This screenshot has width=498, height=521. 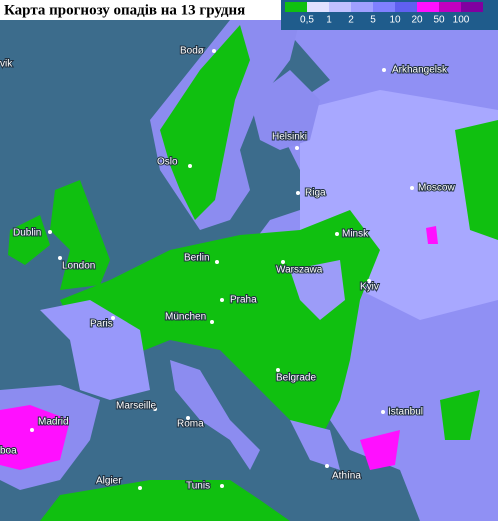 I want to click on city-label: Helsinki, so click(x=289, y=137).